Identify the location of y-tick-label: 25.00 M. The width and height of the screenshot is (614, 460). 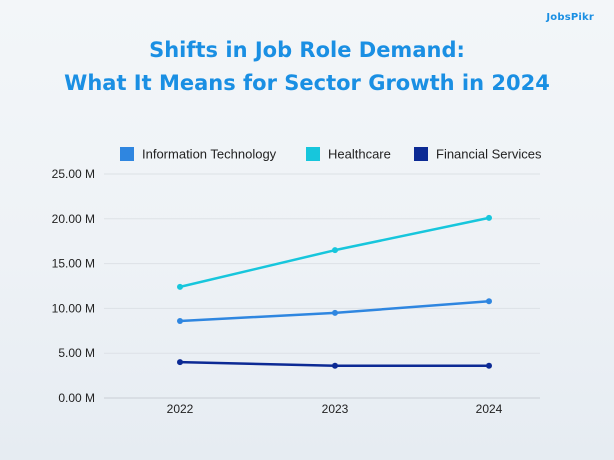
(73, 174).